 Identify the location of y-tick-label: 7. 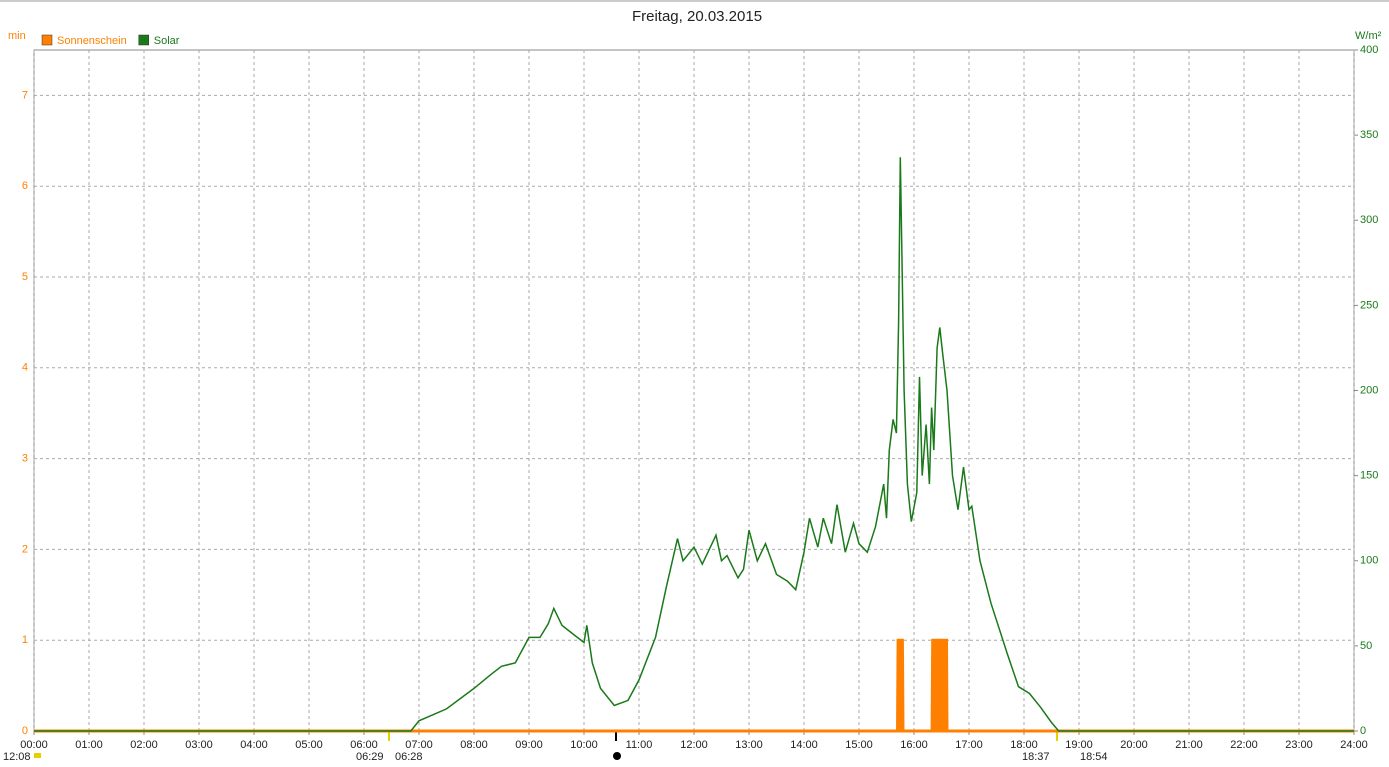
(25, 95).